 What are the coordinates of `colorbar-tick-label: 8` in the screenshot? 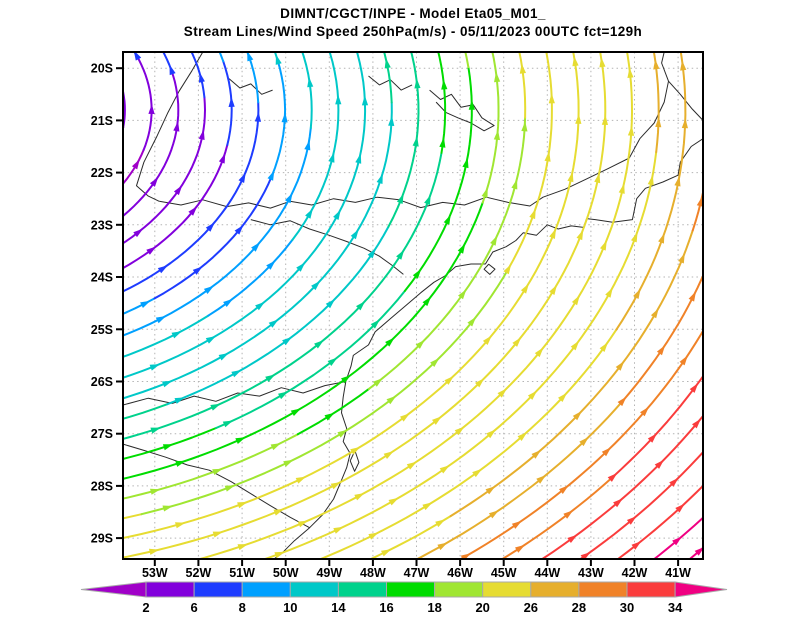 It's located at (242, 607).